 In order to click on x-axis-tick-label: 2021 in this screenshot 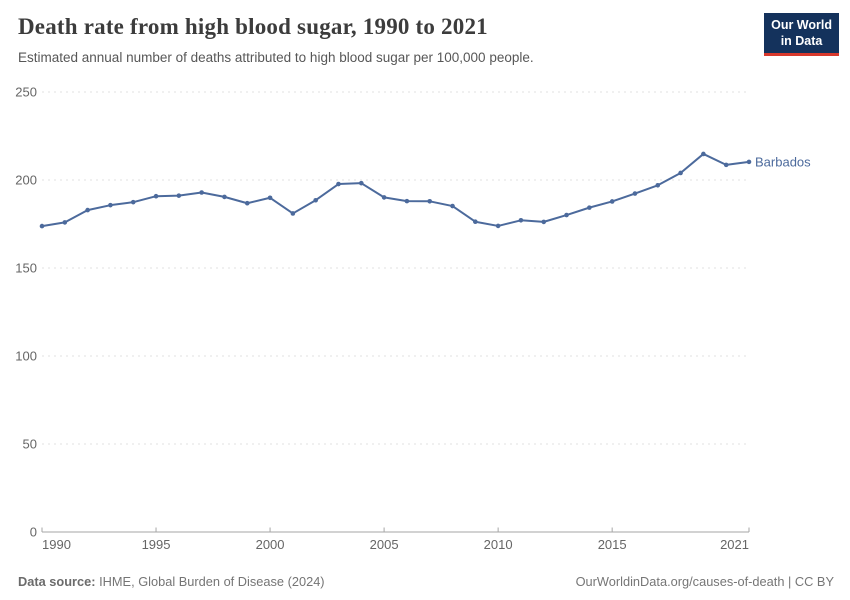, I will do `click(734, 544)`.